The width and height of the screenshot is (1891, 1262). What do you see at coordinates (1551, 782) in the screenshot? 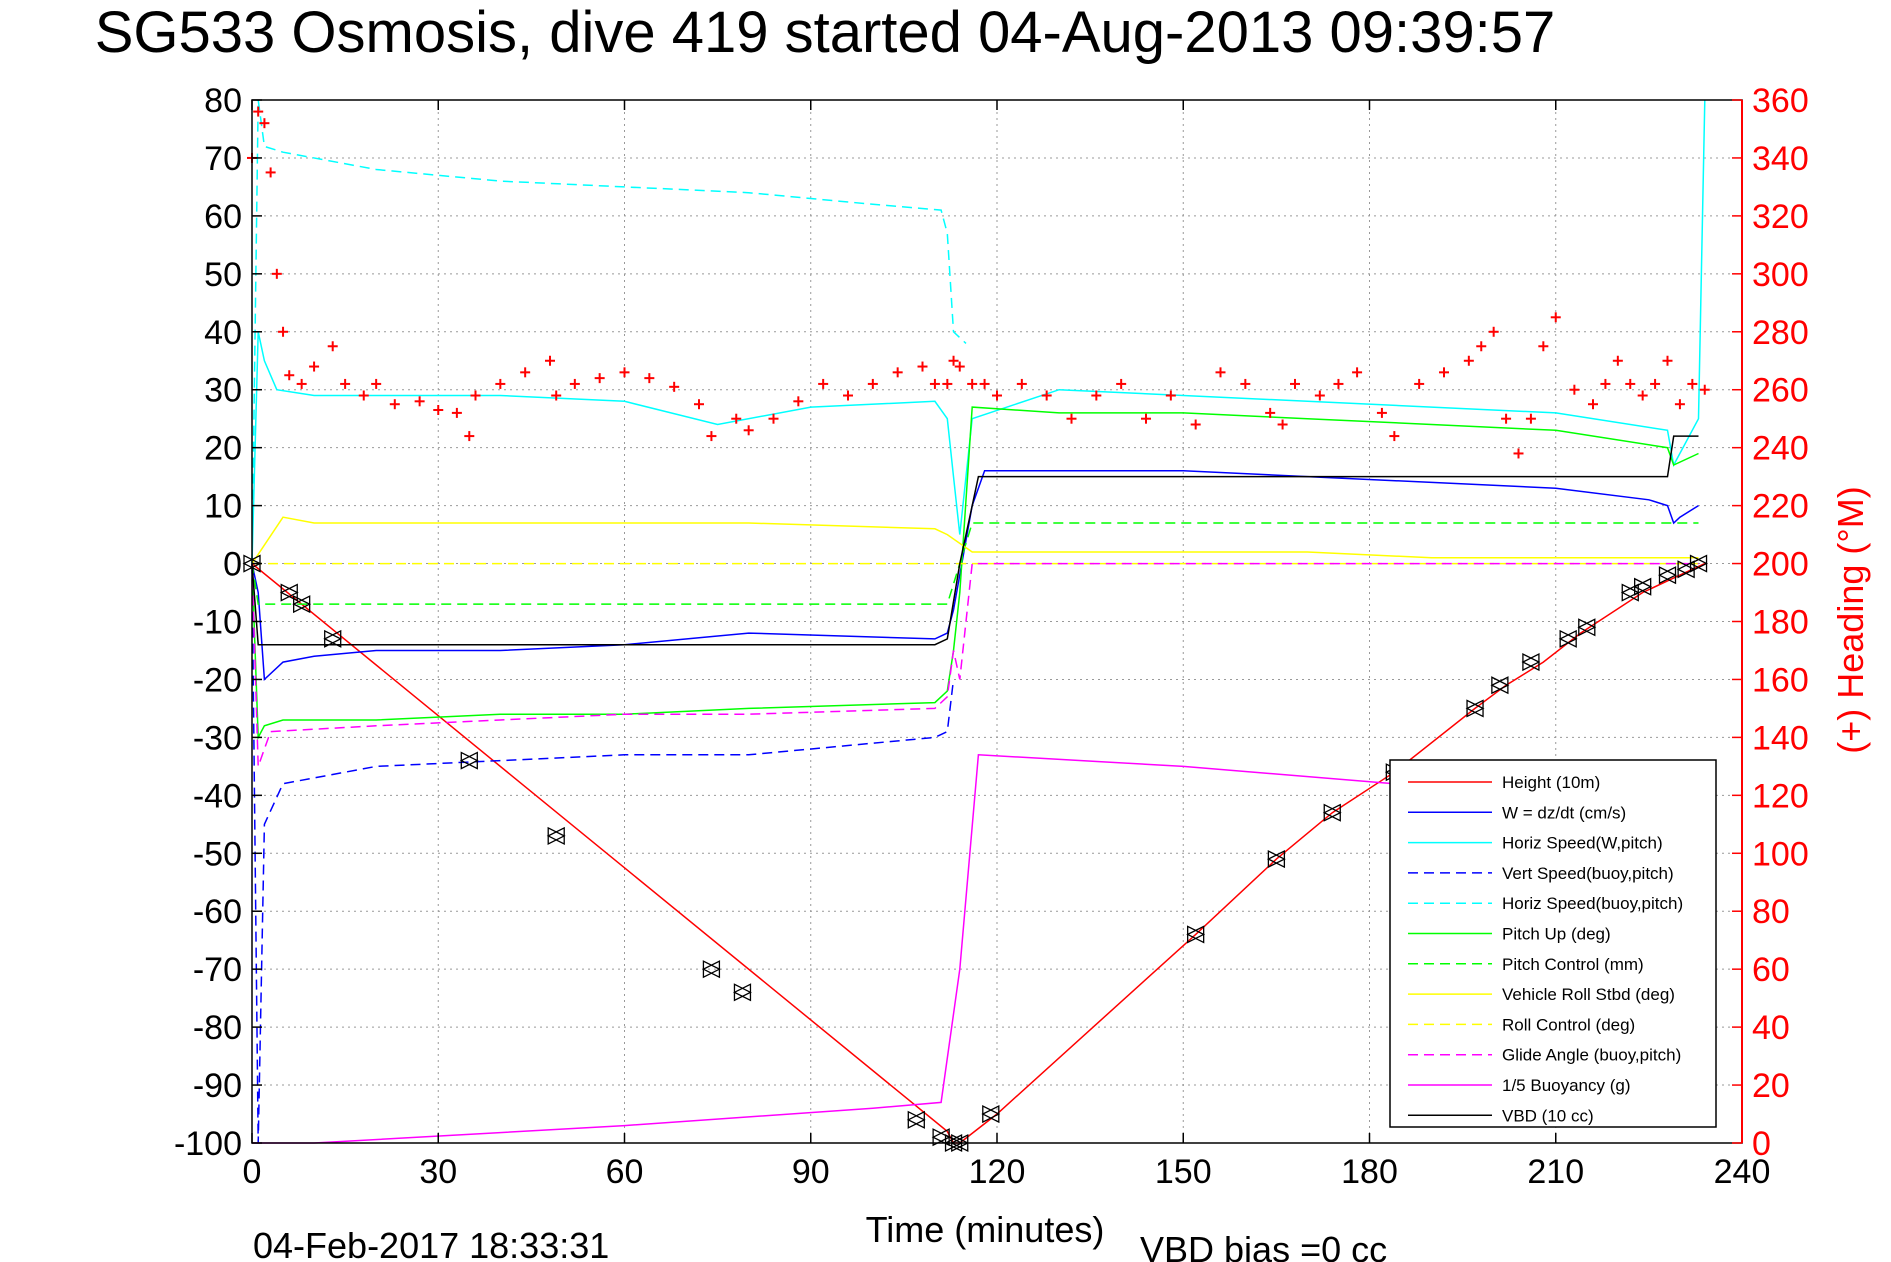
I see `legend-label-0: Height (10m)` at bounding box center [1551, 782].